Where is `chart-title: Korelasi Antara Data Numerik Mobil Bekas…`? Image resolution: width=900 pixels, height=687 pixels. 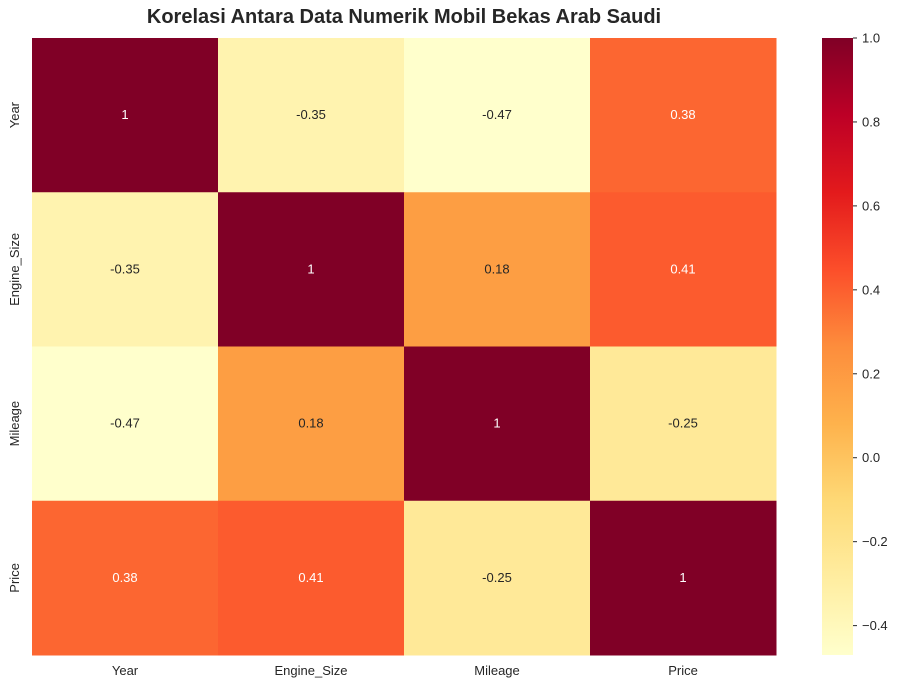
chart-title: Korelasi Antara Data Numerik Mobil Bekas… is located at coordinates (404, 17).